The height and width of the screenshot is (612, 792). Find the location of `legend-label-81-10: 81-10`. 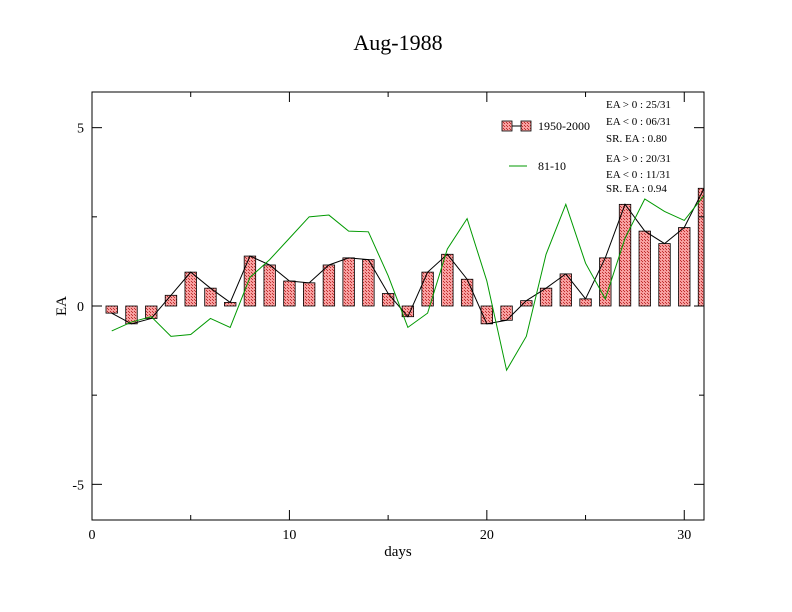

legend-label-81-10: 81-10 is located at coordinates (552, 166).